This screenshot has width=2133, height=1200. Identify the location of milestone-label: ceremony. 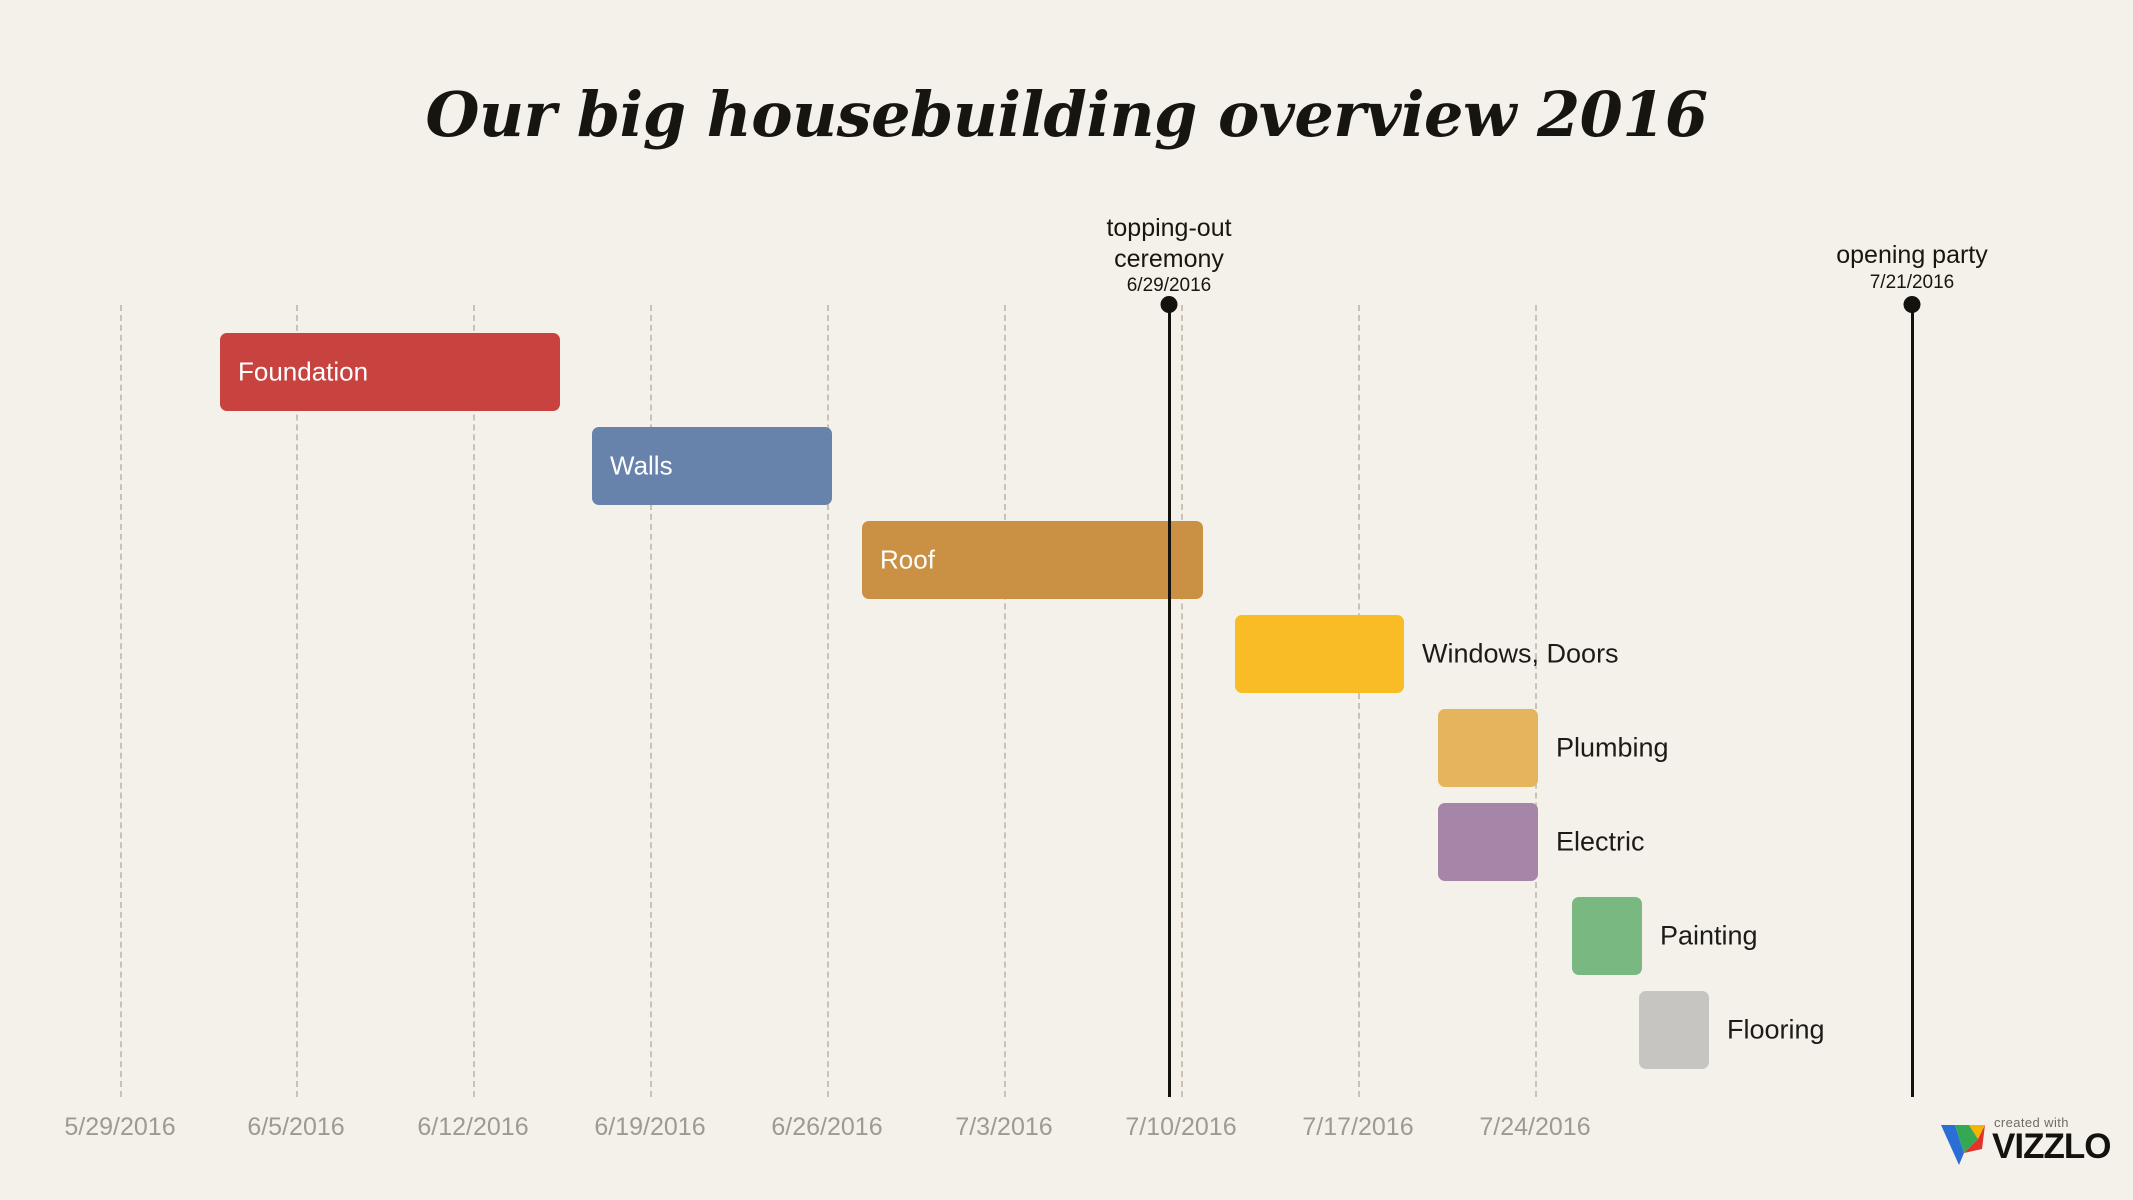
(1169, 258).